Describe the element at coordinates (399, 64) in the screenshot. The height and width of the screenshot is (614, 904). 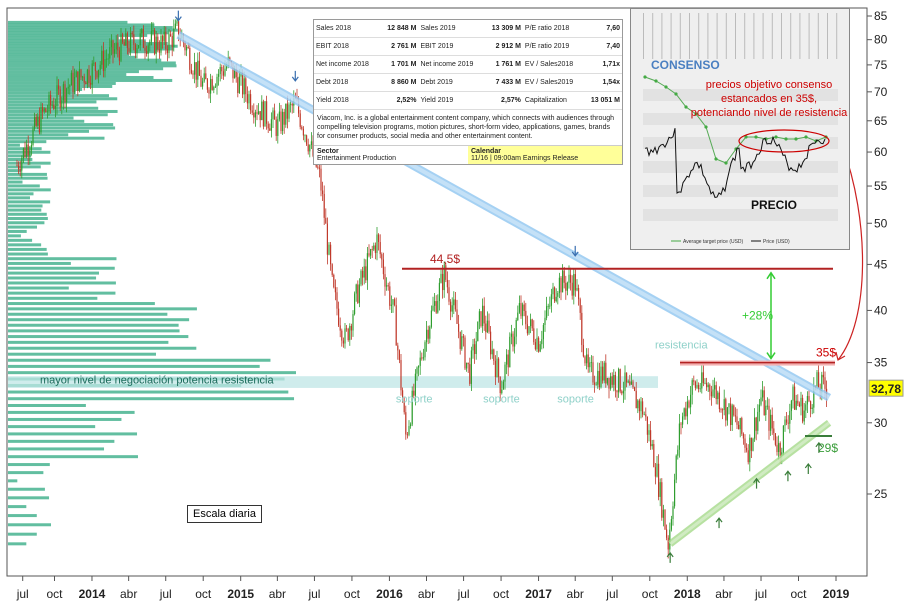
I see `fundamentals-value: 1 701 M` at that location.